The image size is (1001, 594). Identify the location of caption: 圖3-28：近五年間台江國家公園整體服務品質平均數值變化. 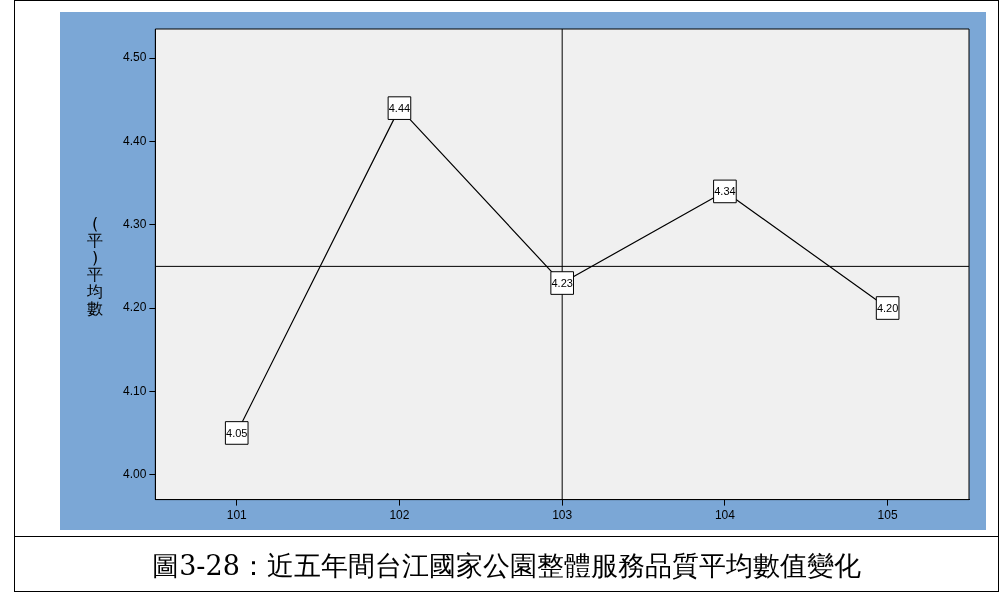
(506, 566).